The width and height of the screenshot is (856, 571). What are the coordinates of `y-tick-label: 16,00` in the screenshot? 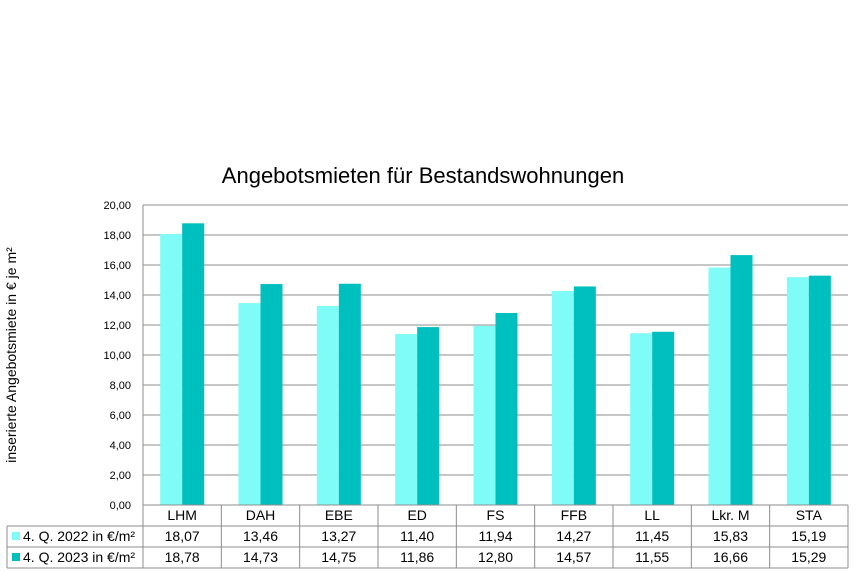 It's located at (117, 266).